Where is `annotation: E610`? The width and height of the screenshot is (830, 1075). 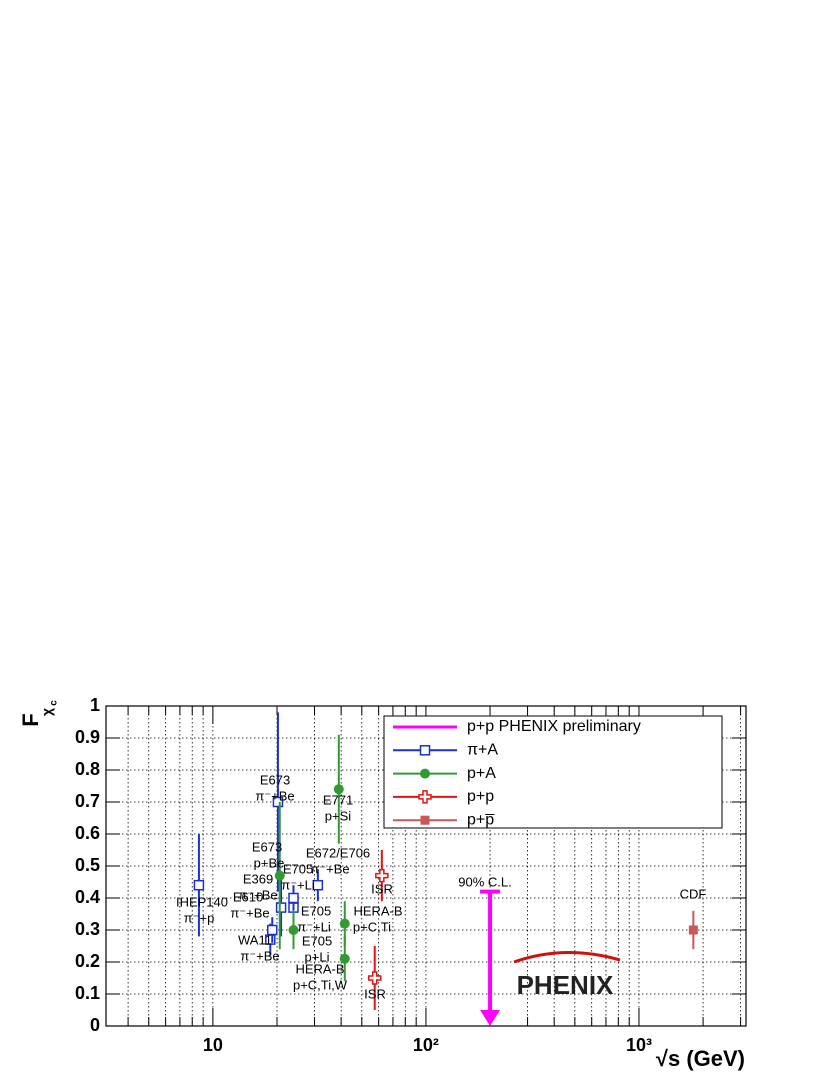 annotation: E610 is located at coordinates (248, 896).